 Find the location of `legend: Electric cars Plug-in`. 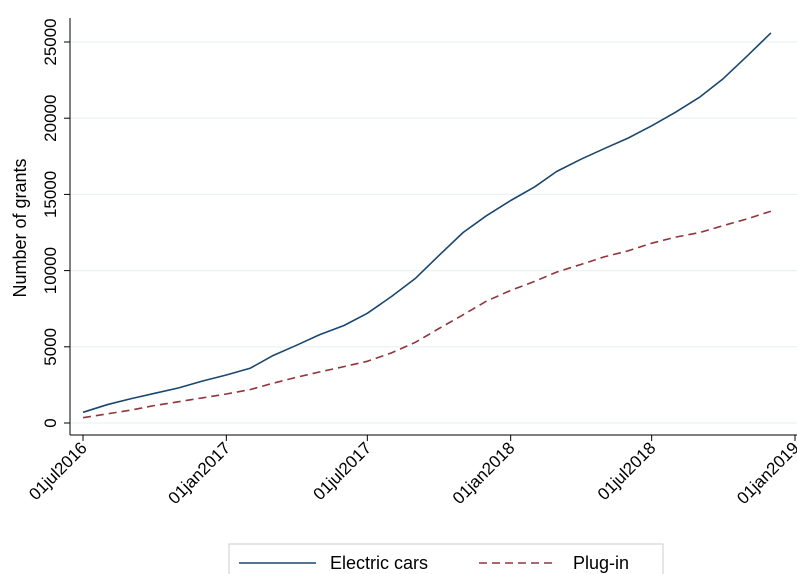

legend: Electric cars Plug-in is located at coordinates (446, 558).